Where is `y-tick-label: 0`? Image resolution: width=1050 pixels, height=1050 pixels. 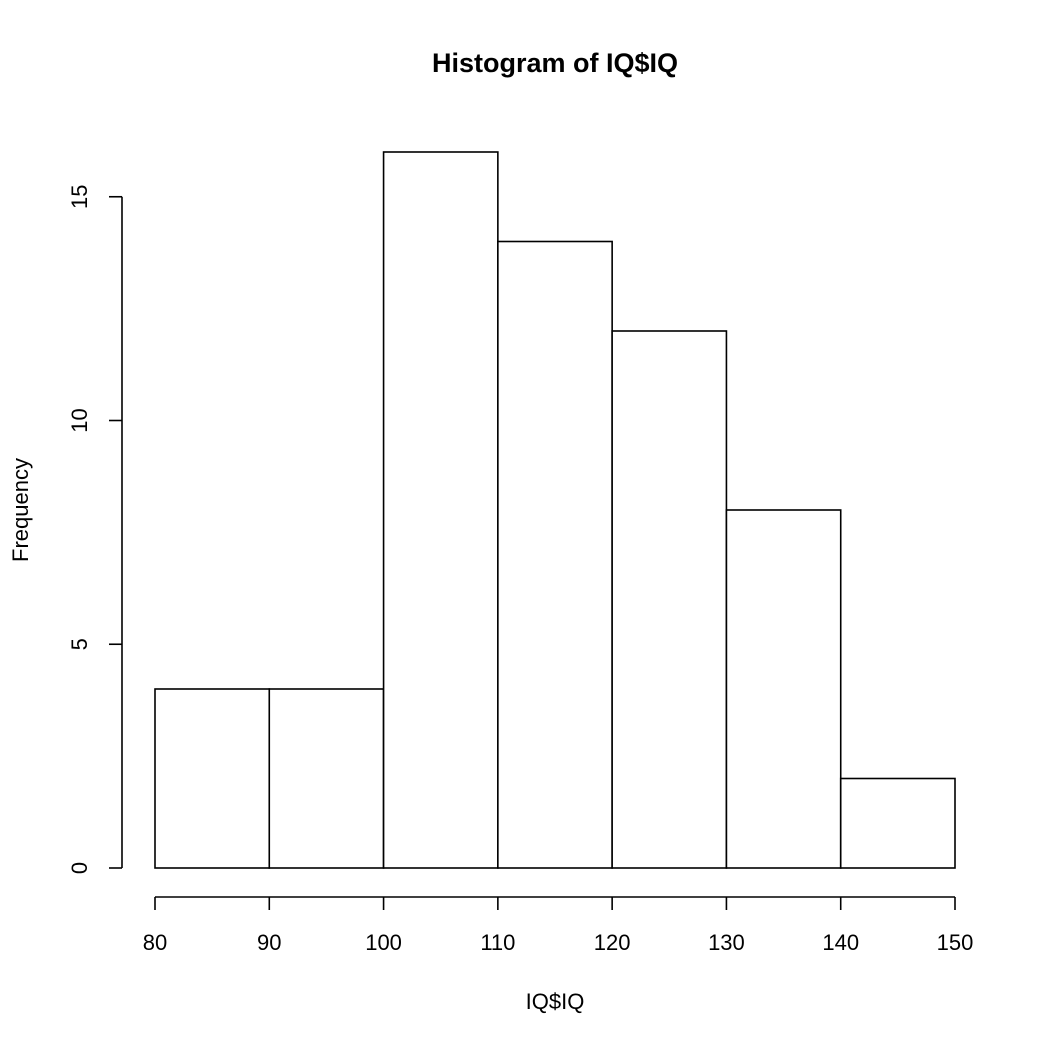 y-tick-label: 0 is located at coordinates (79, 868).